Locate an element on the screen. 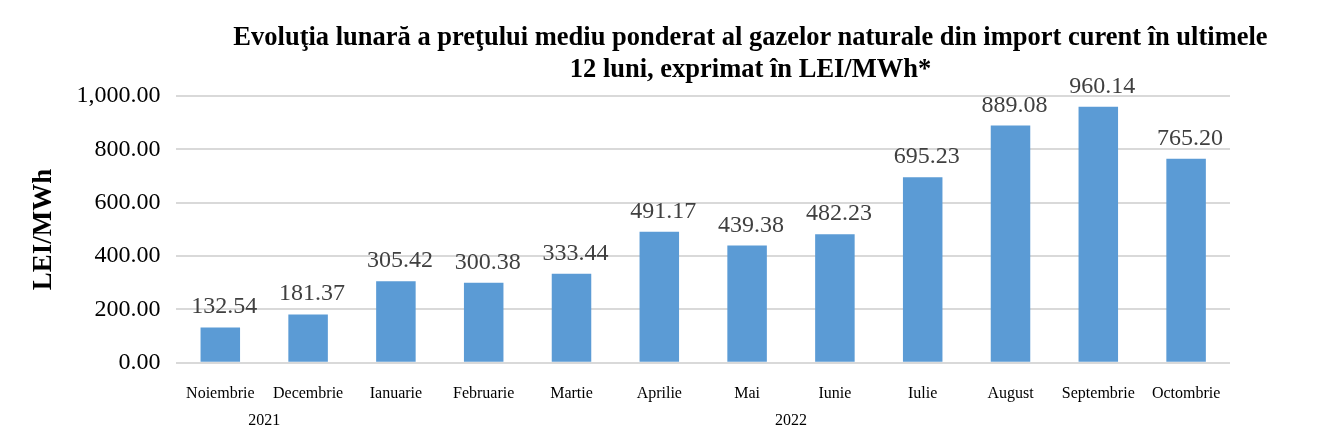 The width and height of the screenshot is (1328, 435). x-tick-label: Decembrie is located at coordinates (308, 392).